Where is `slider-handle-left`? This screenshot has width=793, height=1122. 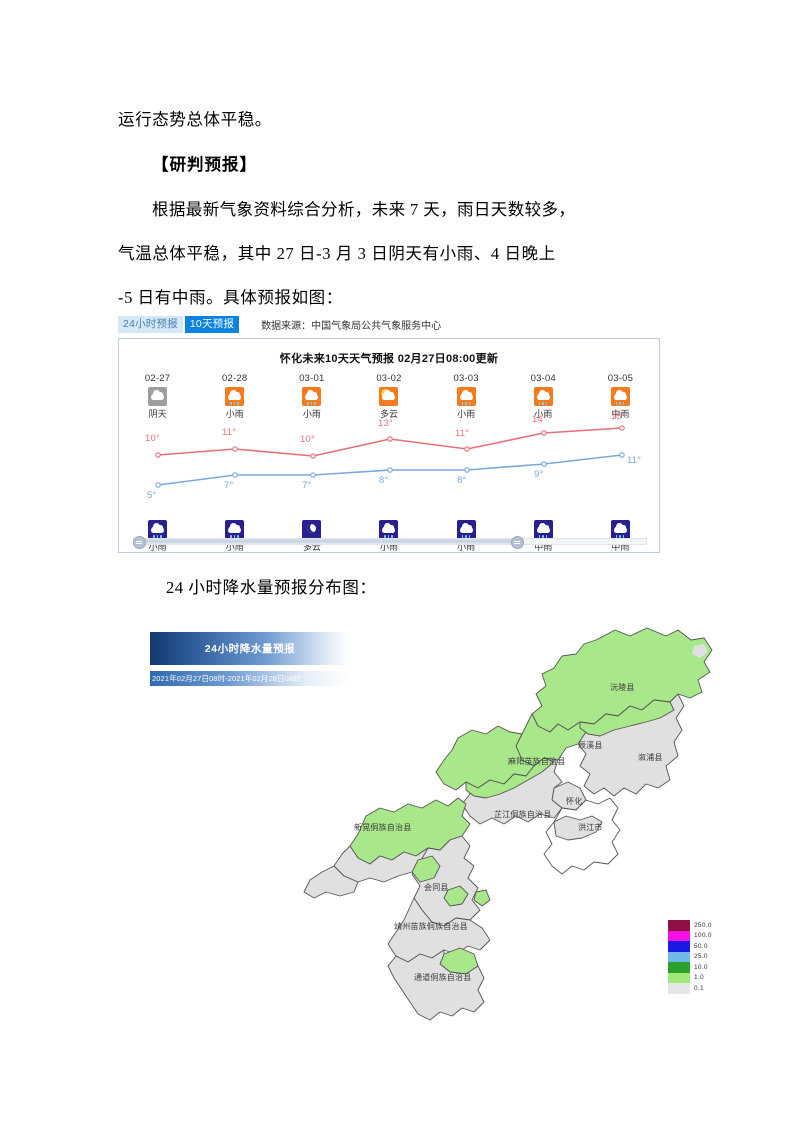 slider-handle-left is located at coordinates (139, 542).